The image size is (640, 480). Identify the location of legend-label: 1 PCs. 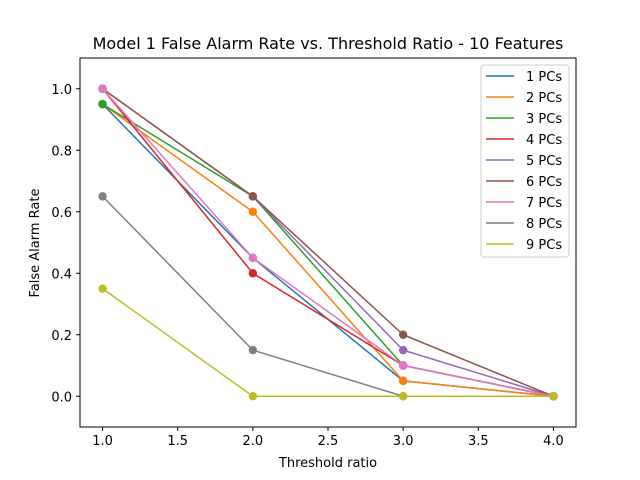
(544, 77).